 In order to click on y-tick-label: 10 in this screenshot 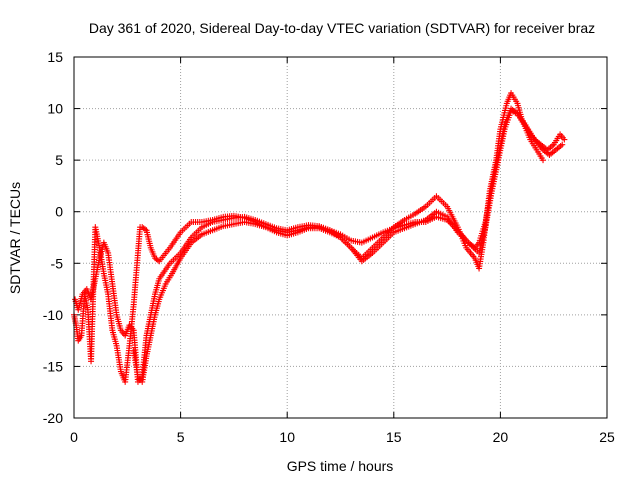, I will do `click(55, 109)`.